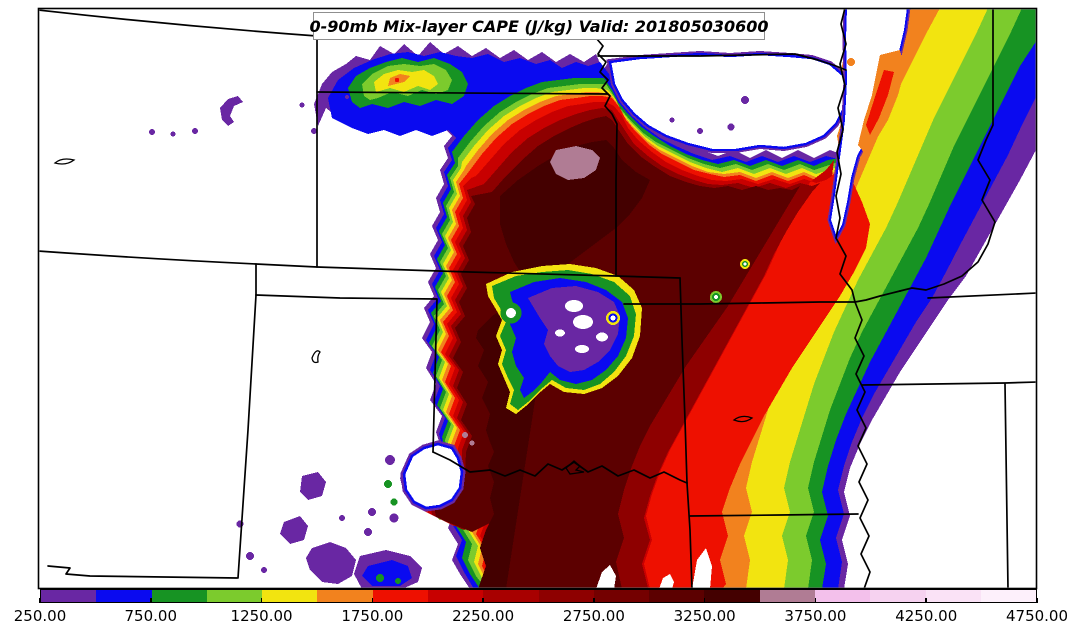 The image size is (1081, 633). I want to click on orange-dot, so click(851, 62).